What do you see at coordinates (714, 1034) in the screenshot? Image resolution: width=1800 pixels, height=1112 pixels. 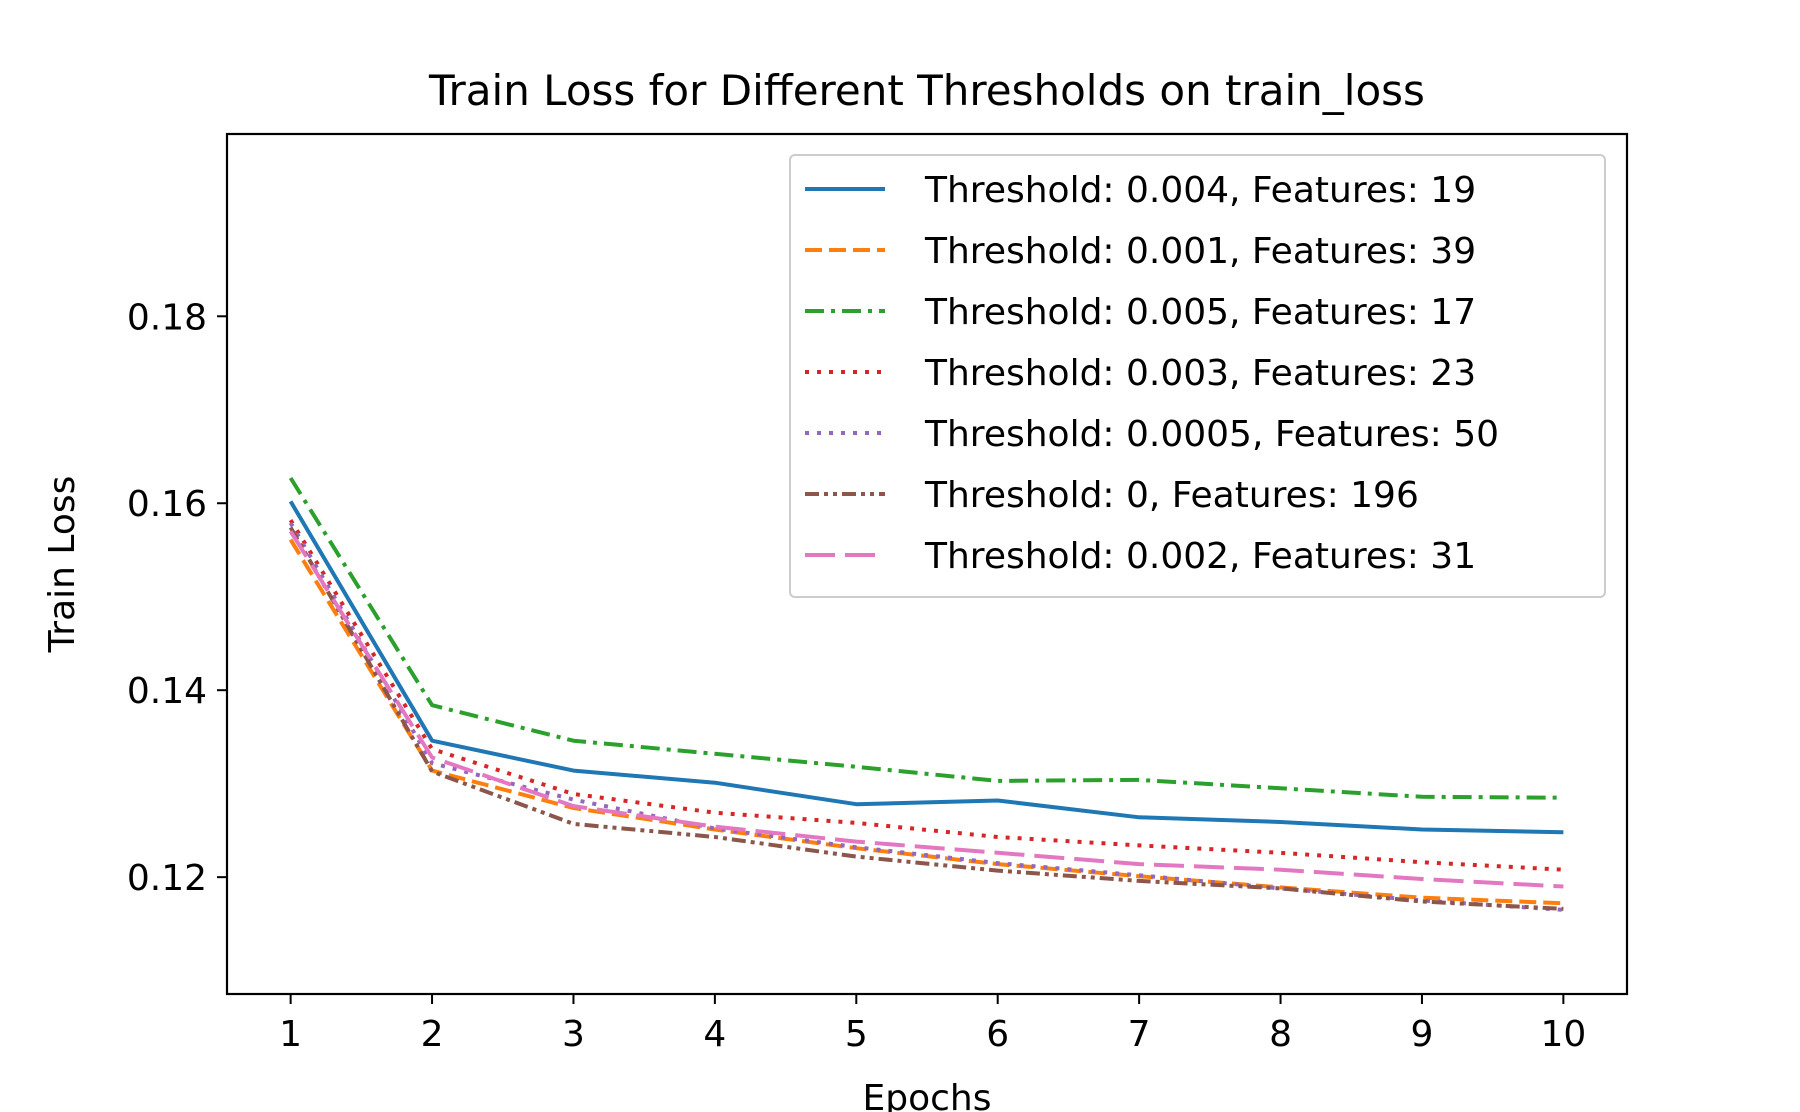 I see `x-tick-label: 4` at bounding box center [714, 1034].